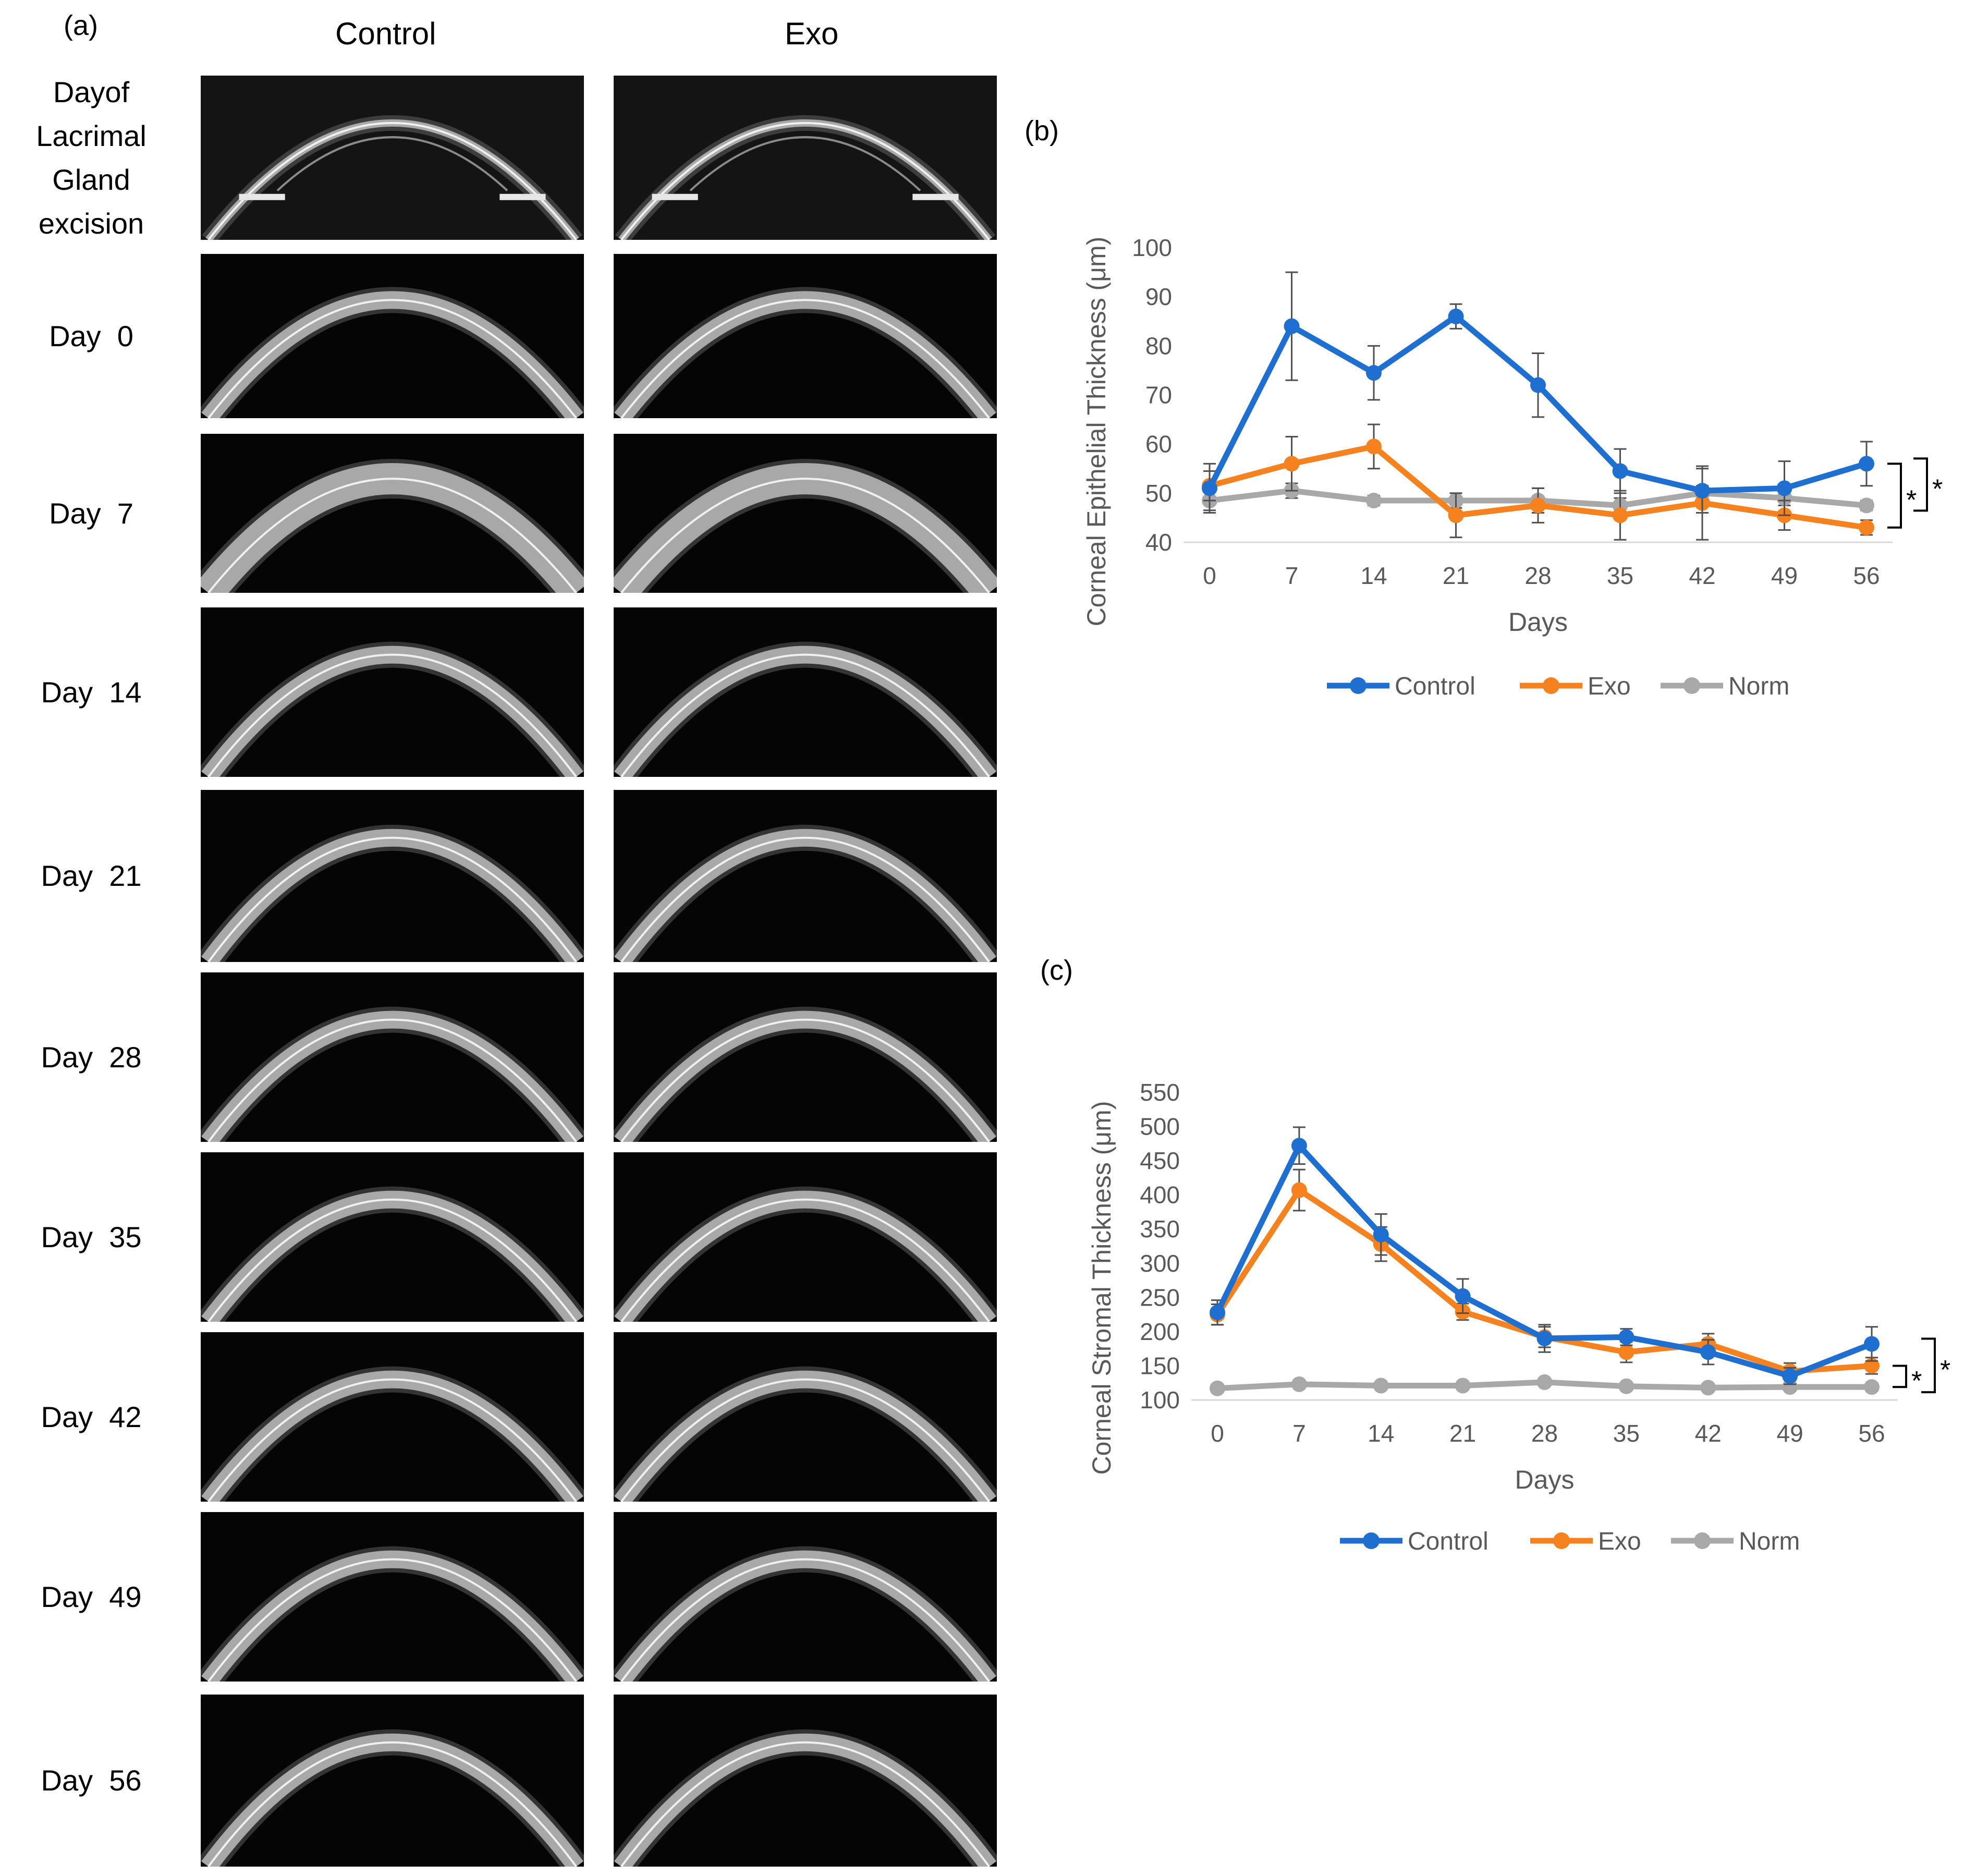  What do you see at coordinates (1866, 575) in the screenshot?
I see `x-tick-label: 56` at bounding box center [1866, 575].